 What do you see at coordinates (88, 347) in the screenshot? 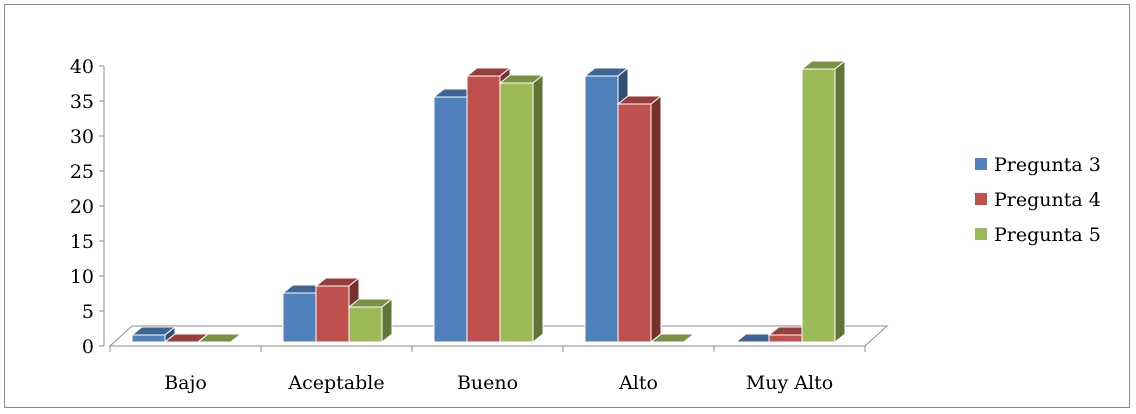
I see `y-tick-label: 0` at bounding box center [88, 347].